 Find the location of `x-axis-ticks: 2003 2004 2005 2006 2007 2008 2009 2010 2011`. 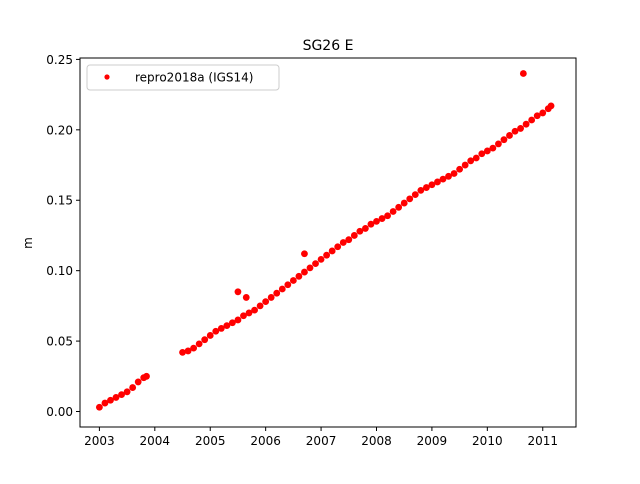

x-axis-ticks: 2003 2004 2005 2006 2007 2008 2009 2010 2011 is located at coordinates (321, 437).